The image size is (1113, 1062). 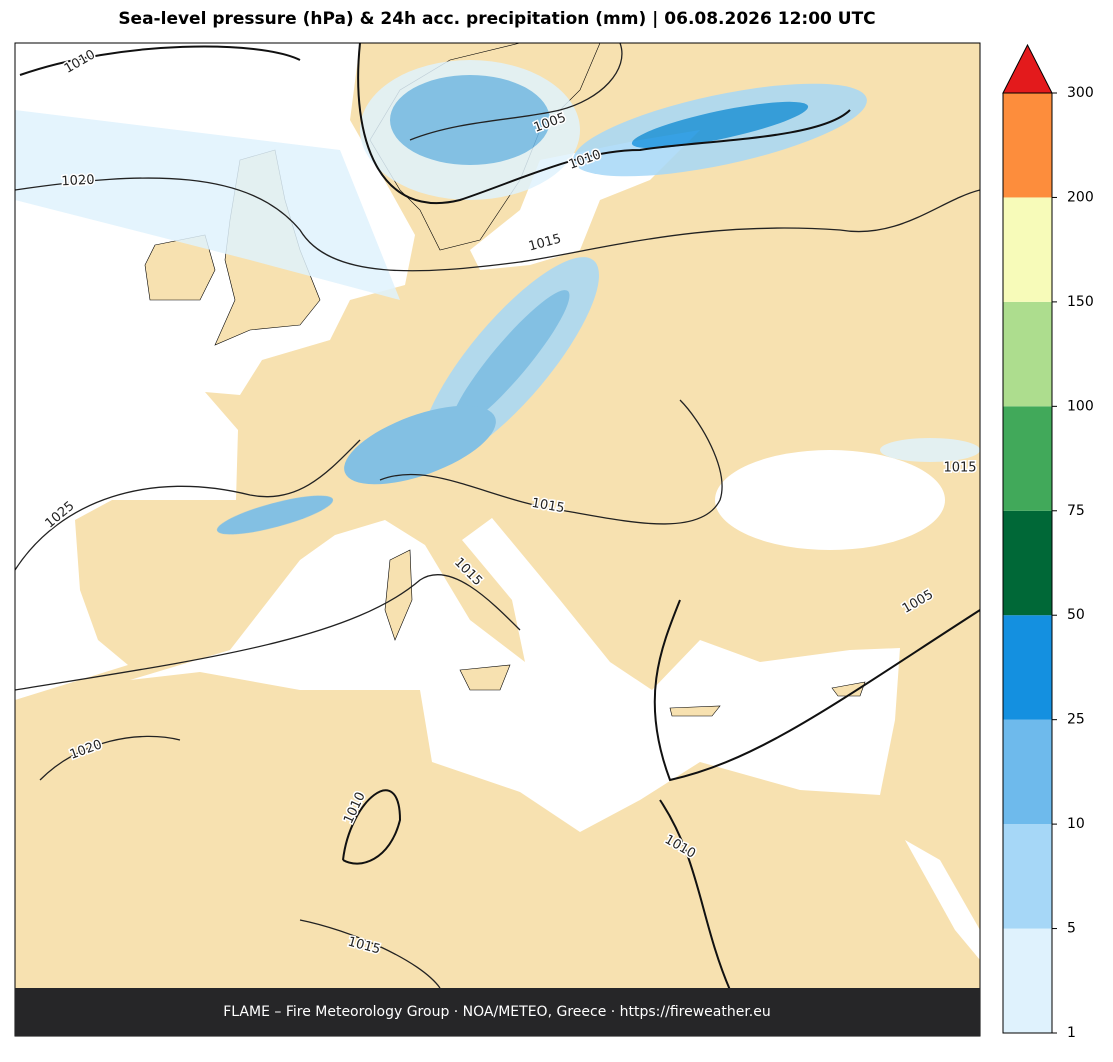 What do you see at coordinates (1080, 197) in the screenshot?
I see `colorbar-tick-label: 200` at bounding box center [1080, 197].